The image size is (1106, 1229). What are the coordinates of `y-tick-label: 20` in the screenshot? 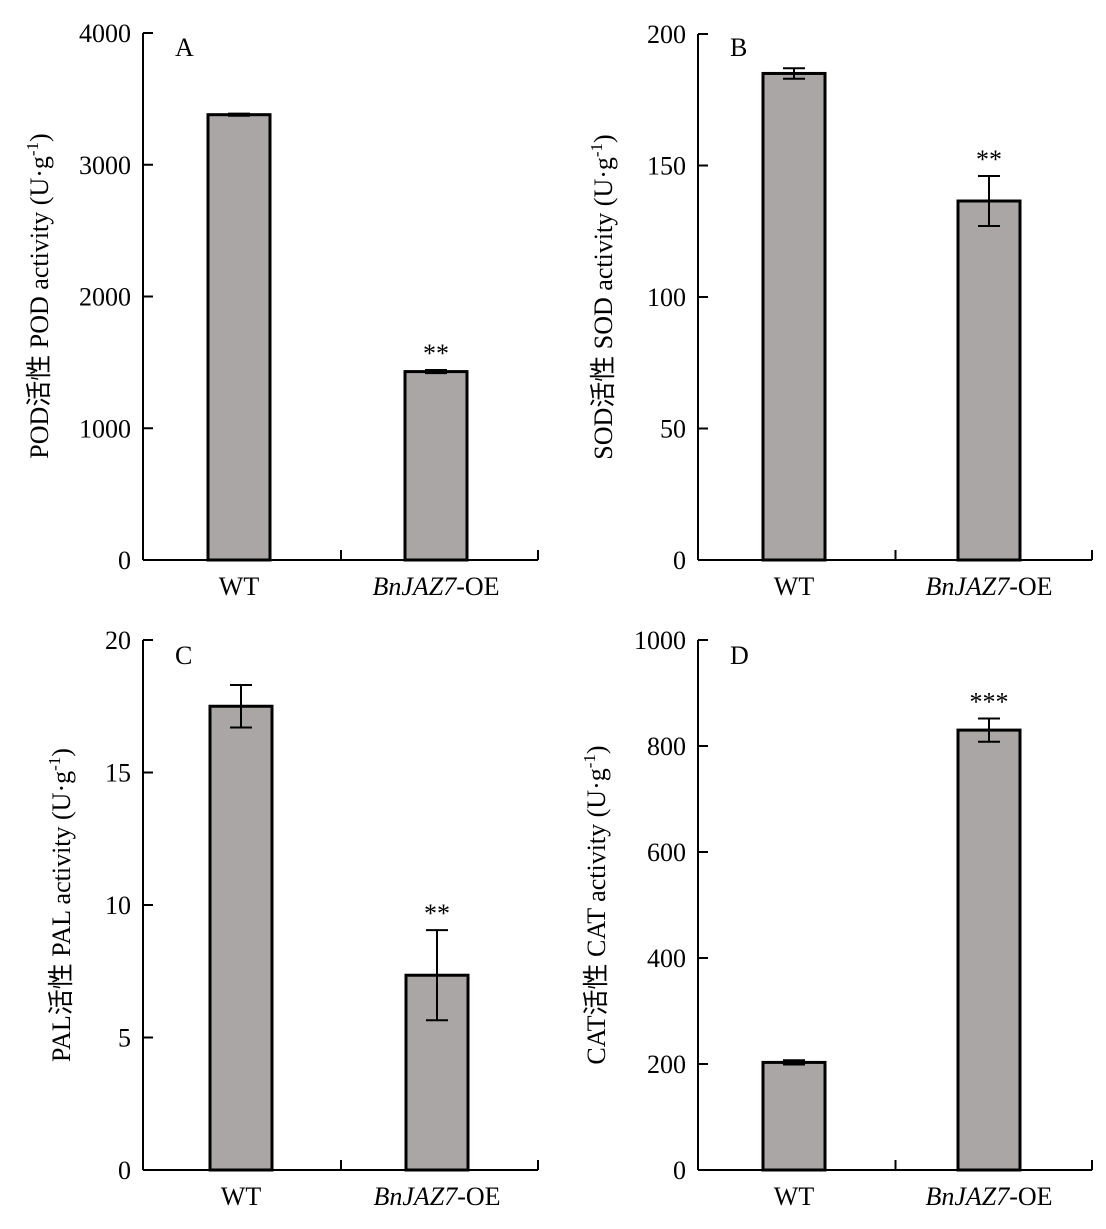 It's located at (118, 640).